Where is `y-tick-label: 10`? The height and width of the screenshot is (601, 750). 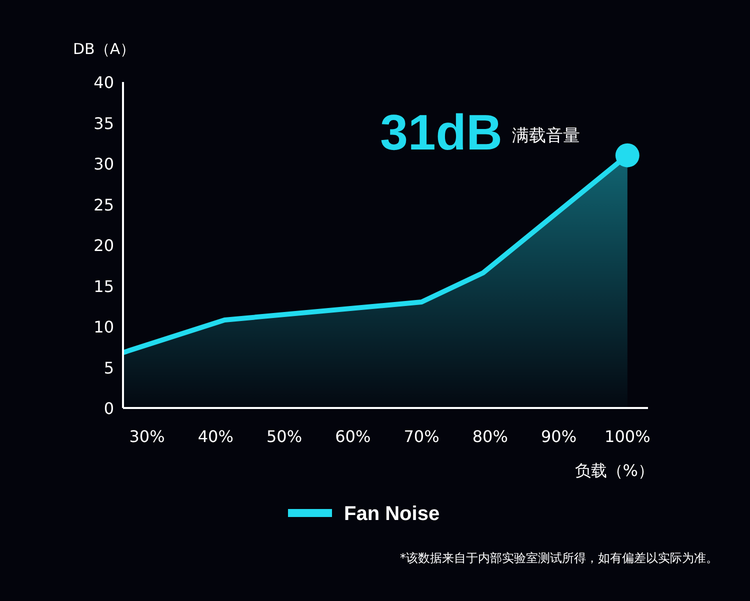
y-tick-label: 10 is located at coordinates (104, 327).